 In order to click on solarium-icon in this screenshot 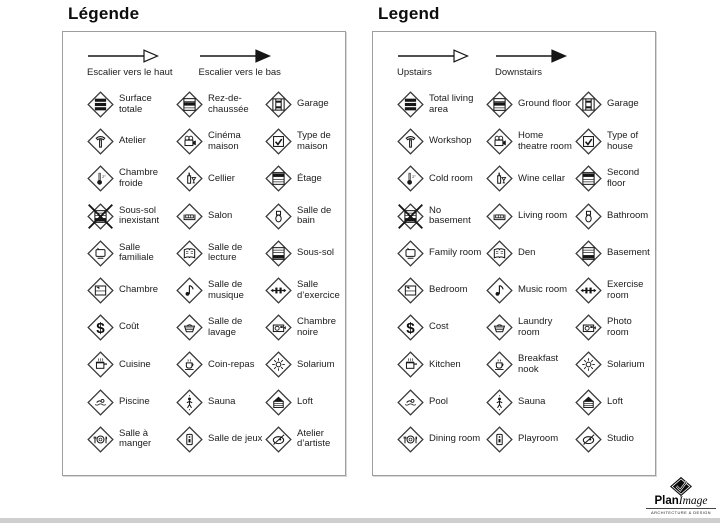, I will do `click(588, 365)`.